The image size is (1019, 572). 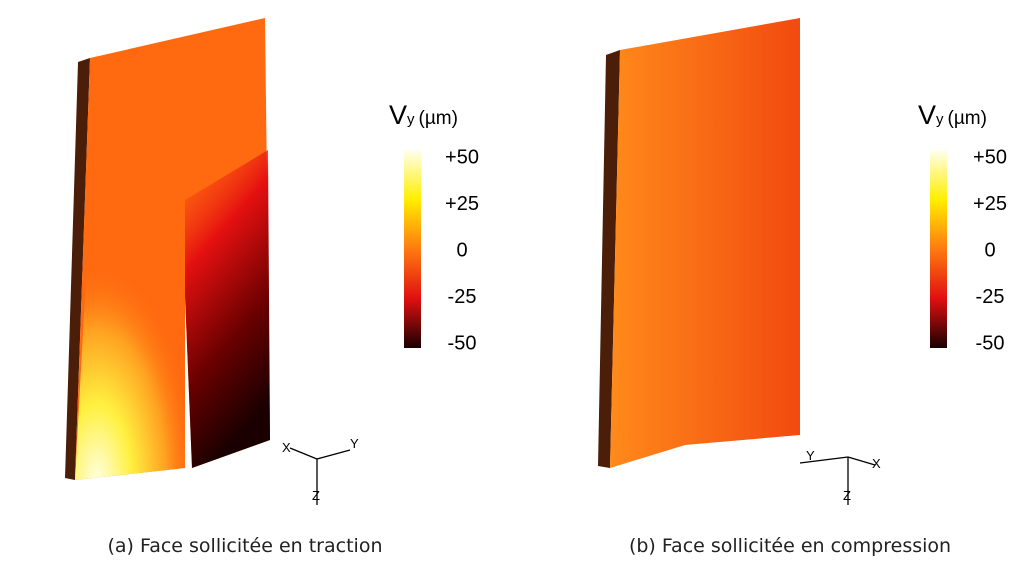 I want to click on tension-zone, so click(x=130, y=360).